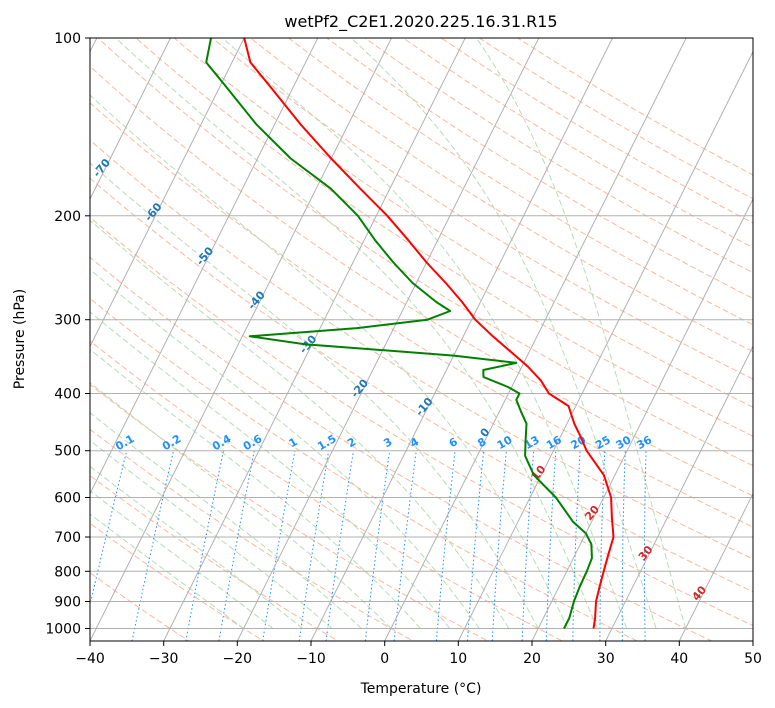 The image size is (775, 708). Describe the element at coordinates (293, 442) in the screenshot. I see `mixing-ratio-label: 1` at that location.